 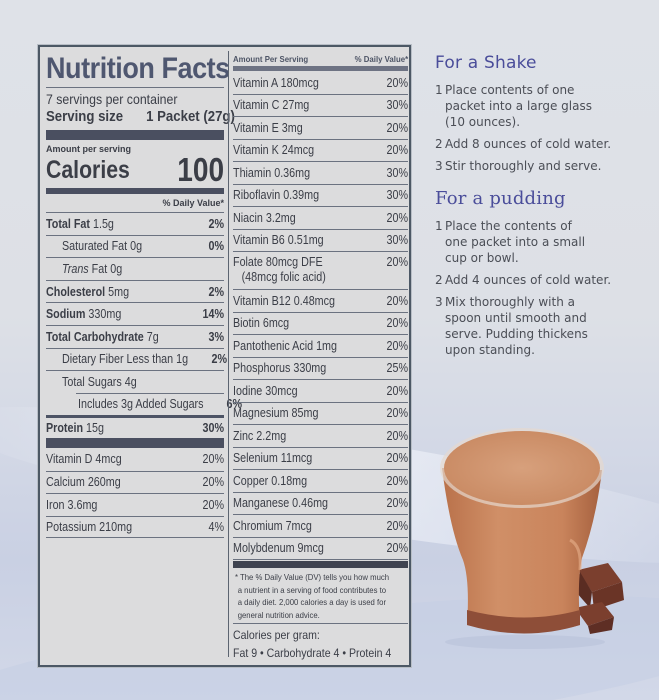 I want to click on vitamin-row: Biotin 6mcg 20%, so click(x=320, y=324).